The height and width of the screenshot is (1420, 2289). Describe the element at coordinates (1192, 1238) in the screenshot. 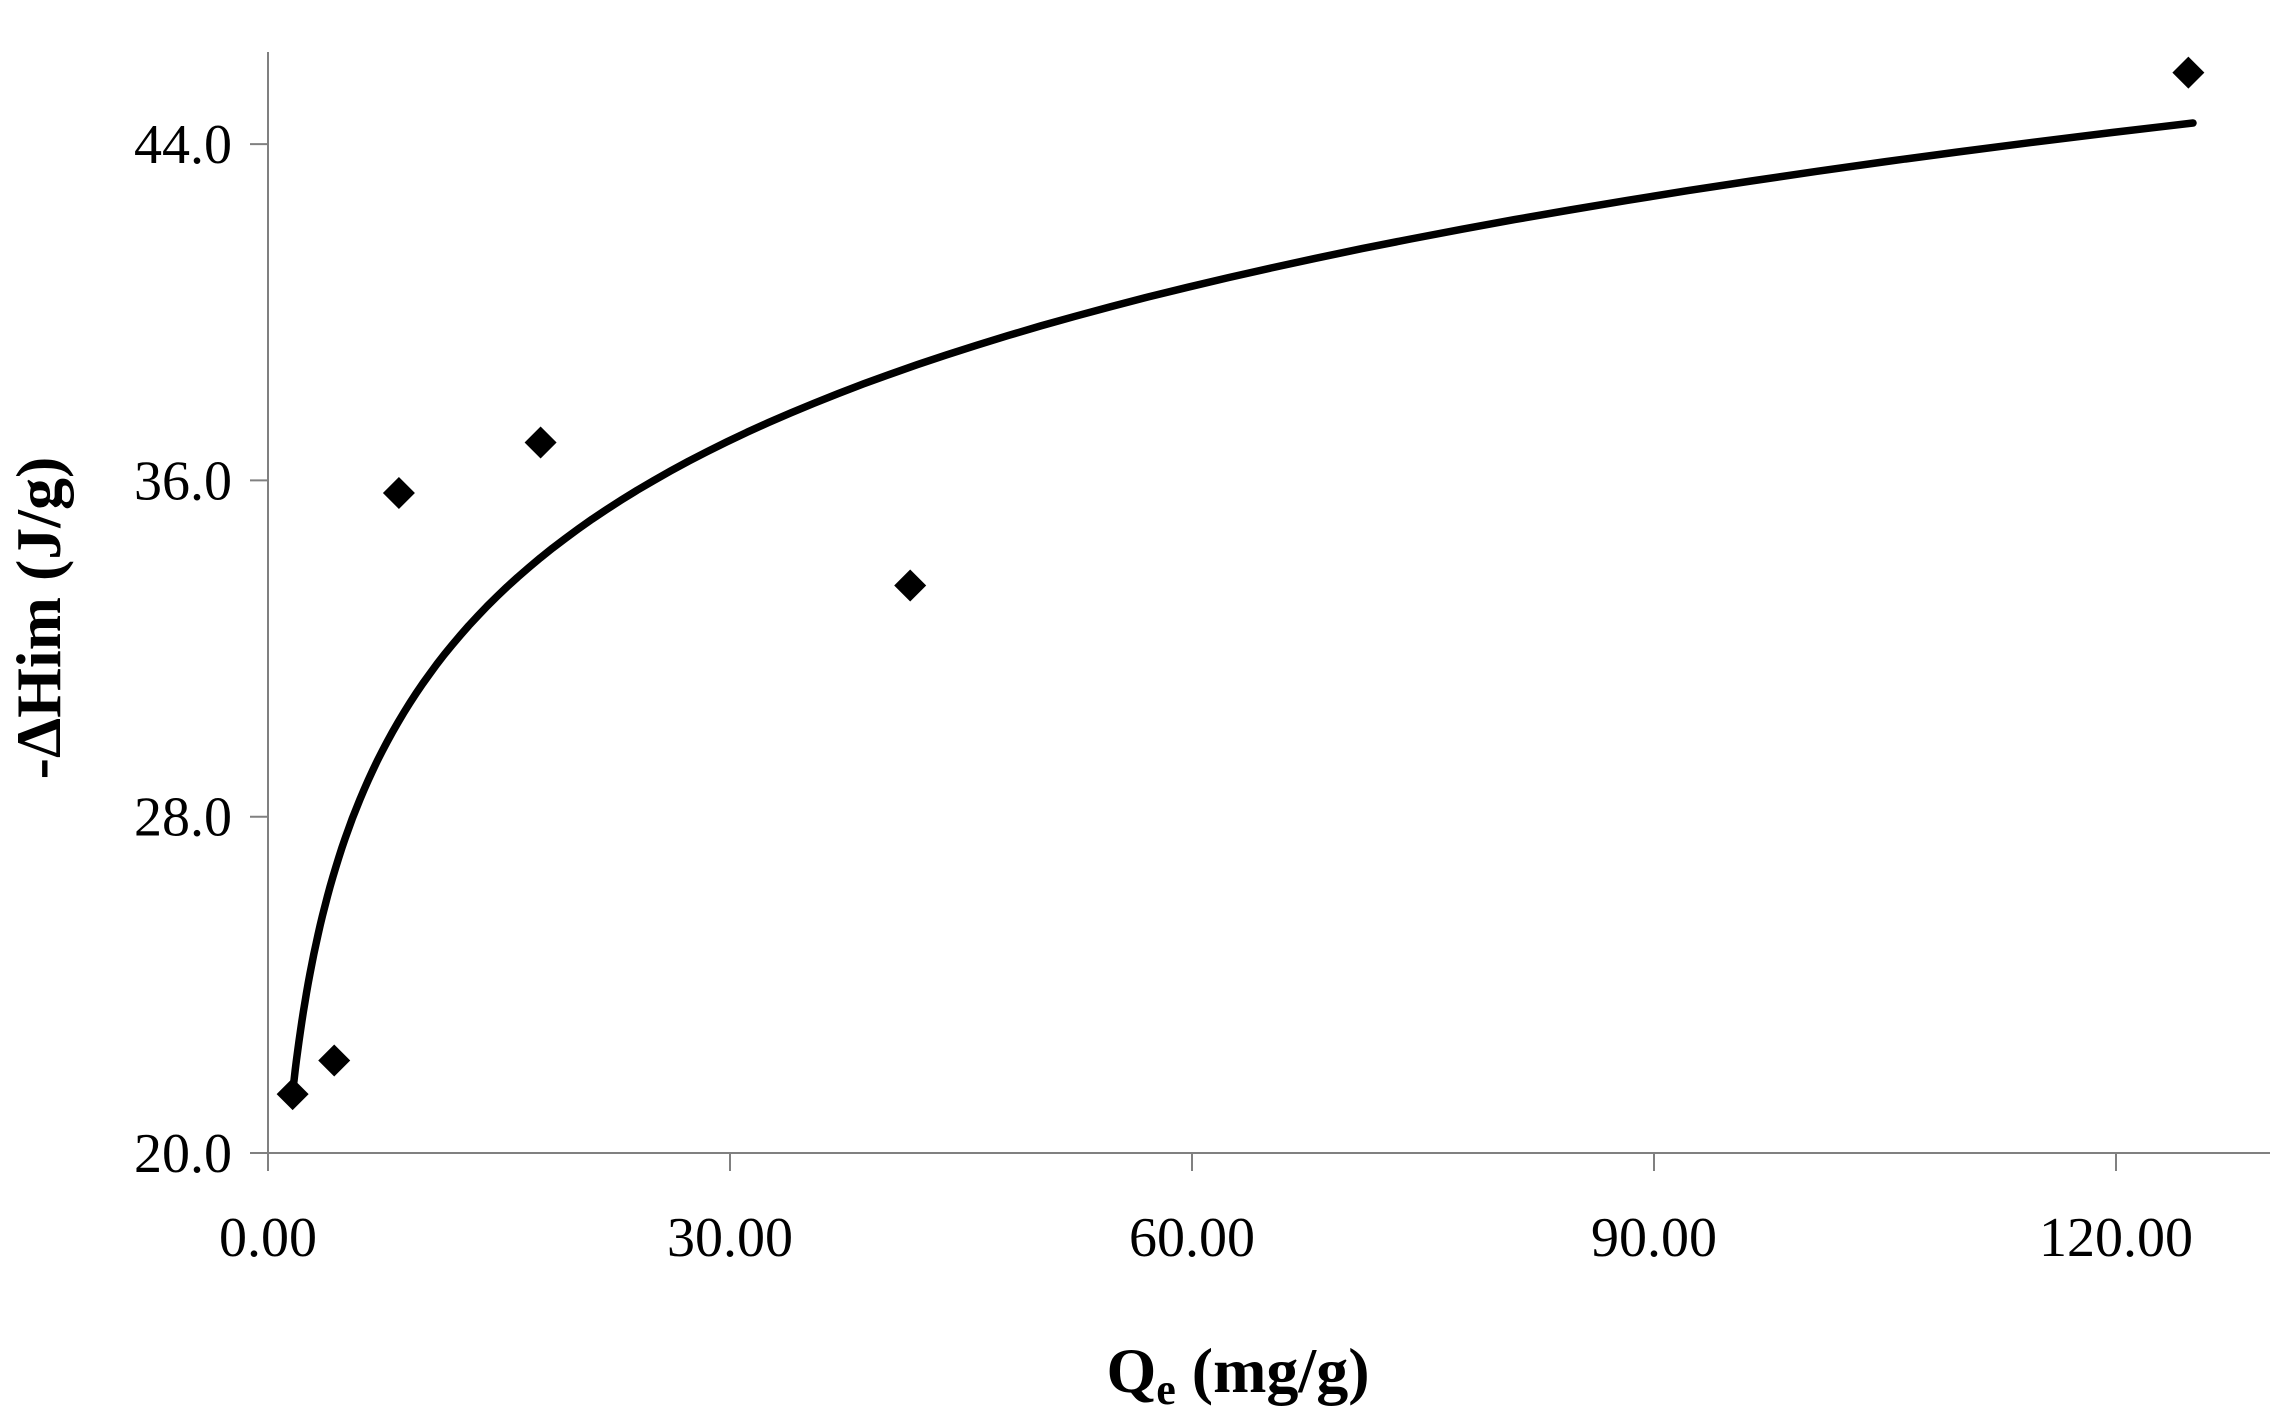

I see `x-tick-label: 60.00` at that location.